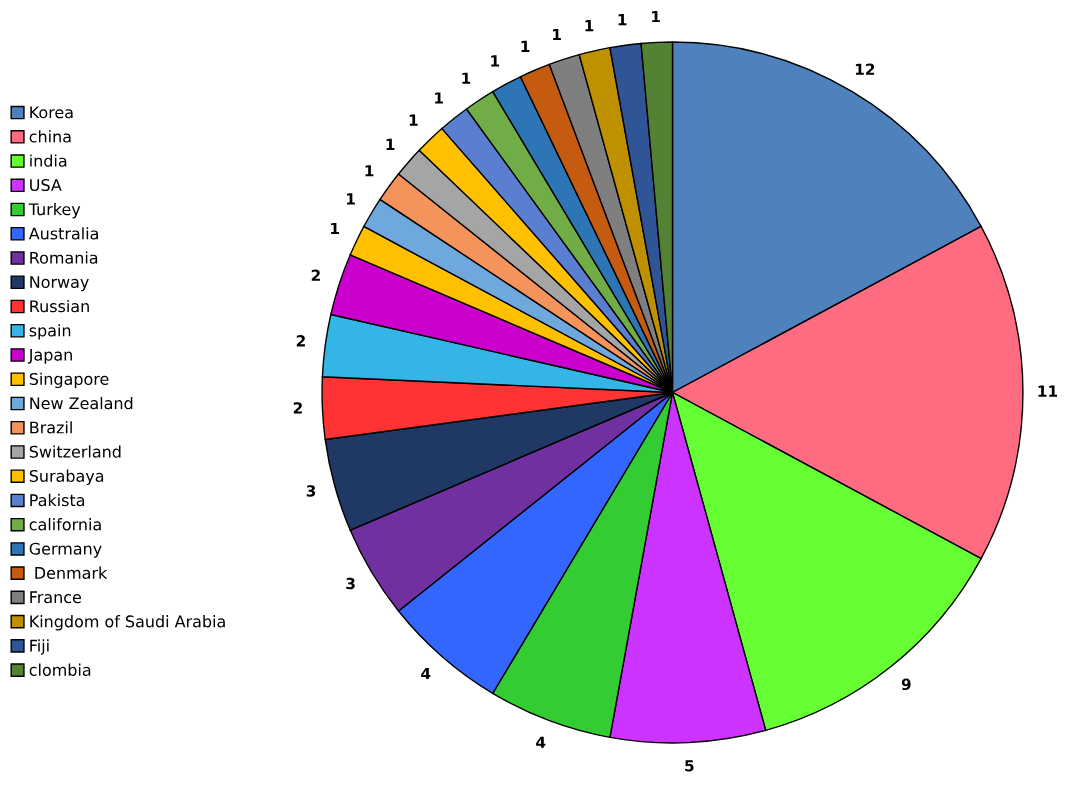  Describe the element at coordinates (865, 69) in the screenshot. I see `data-label: 12` at that location.